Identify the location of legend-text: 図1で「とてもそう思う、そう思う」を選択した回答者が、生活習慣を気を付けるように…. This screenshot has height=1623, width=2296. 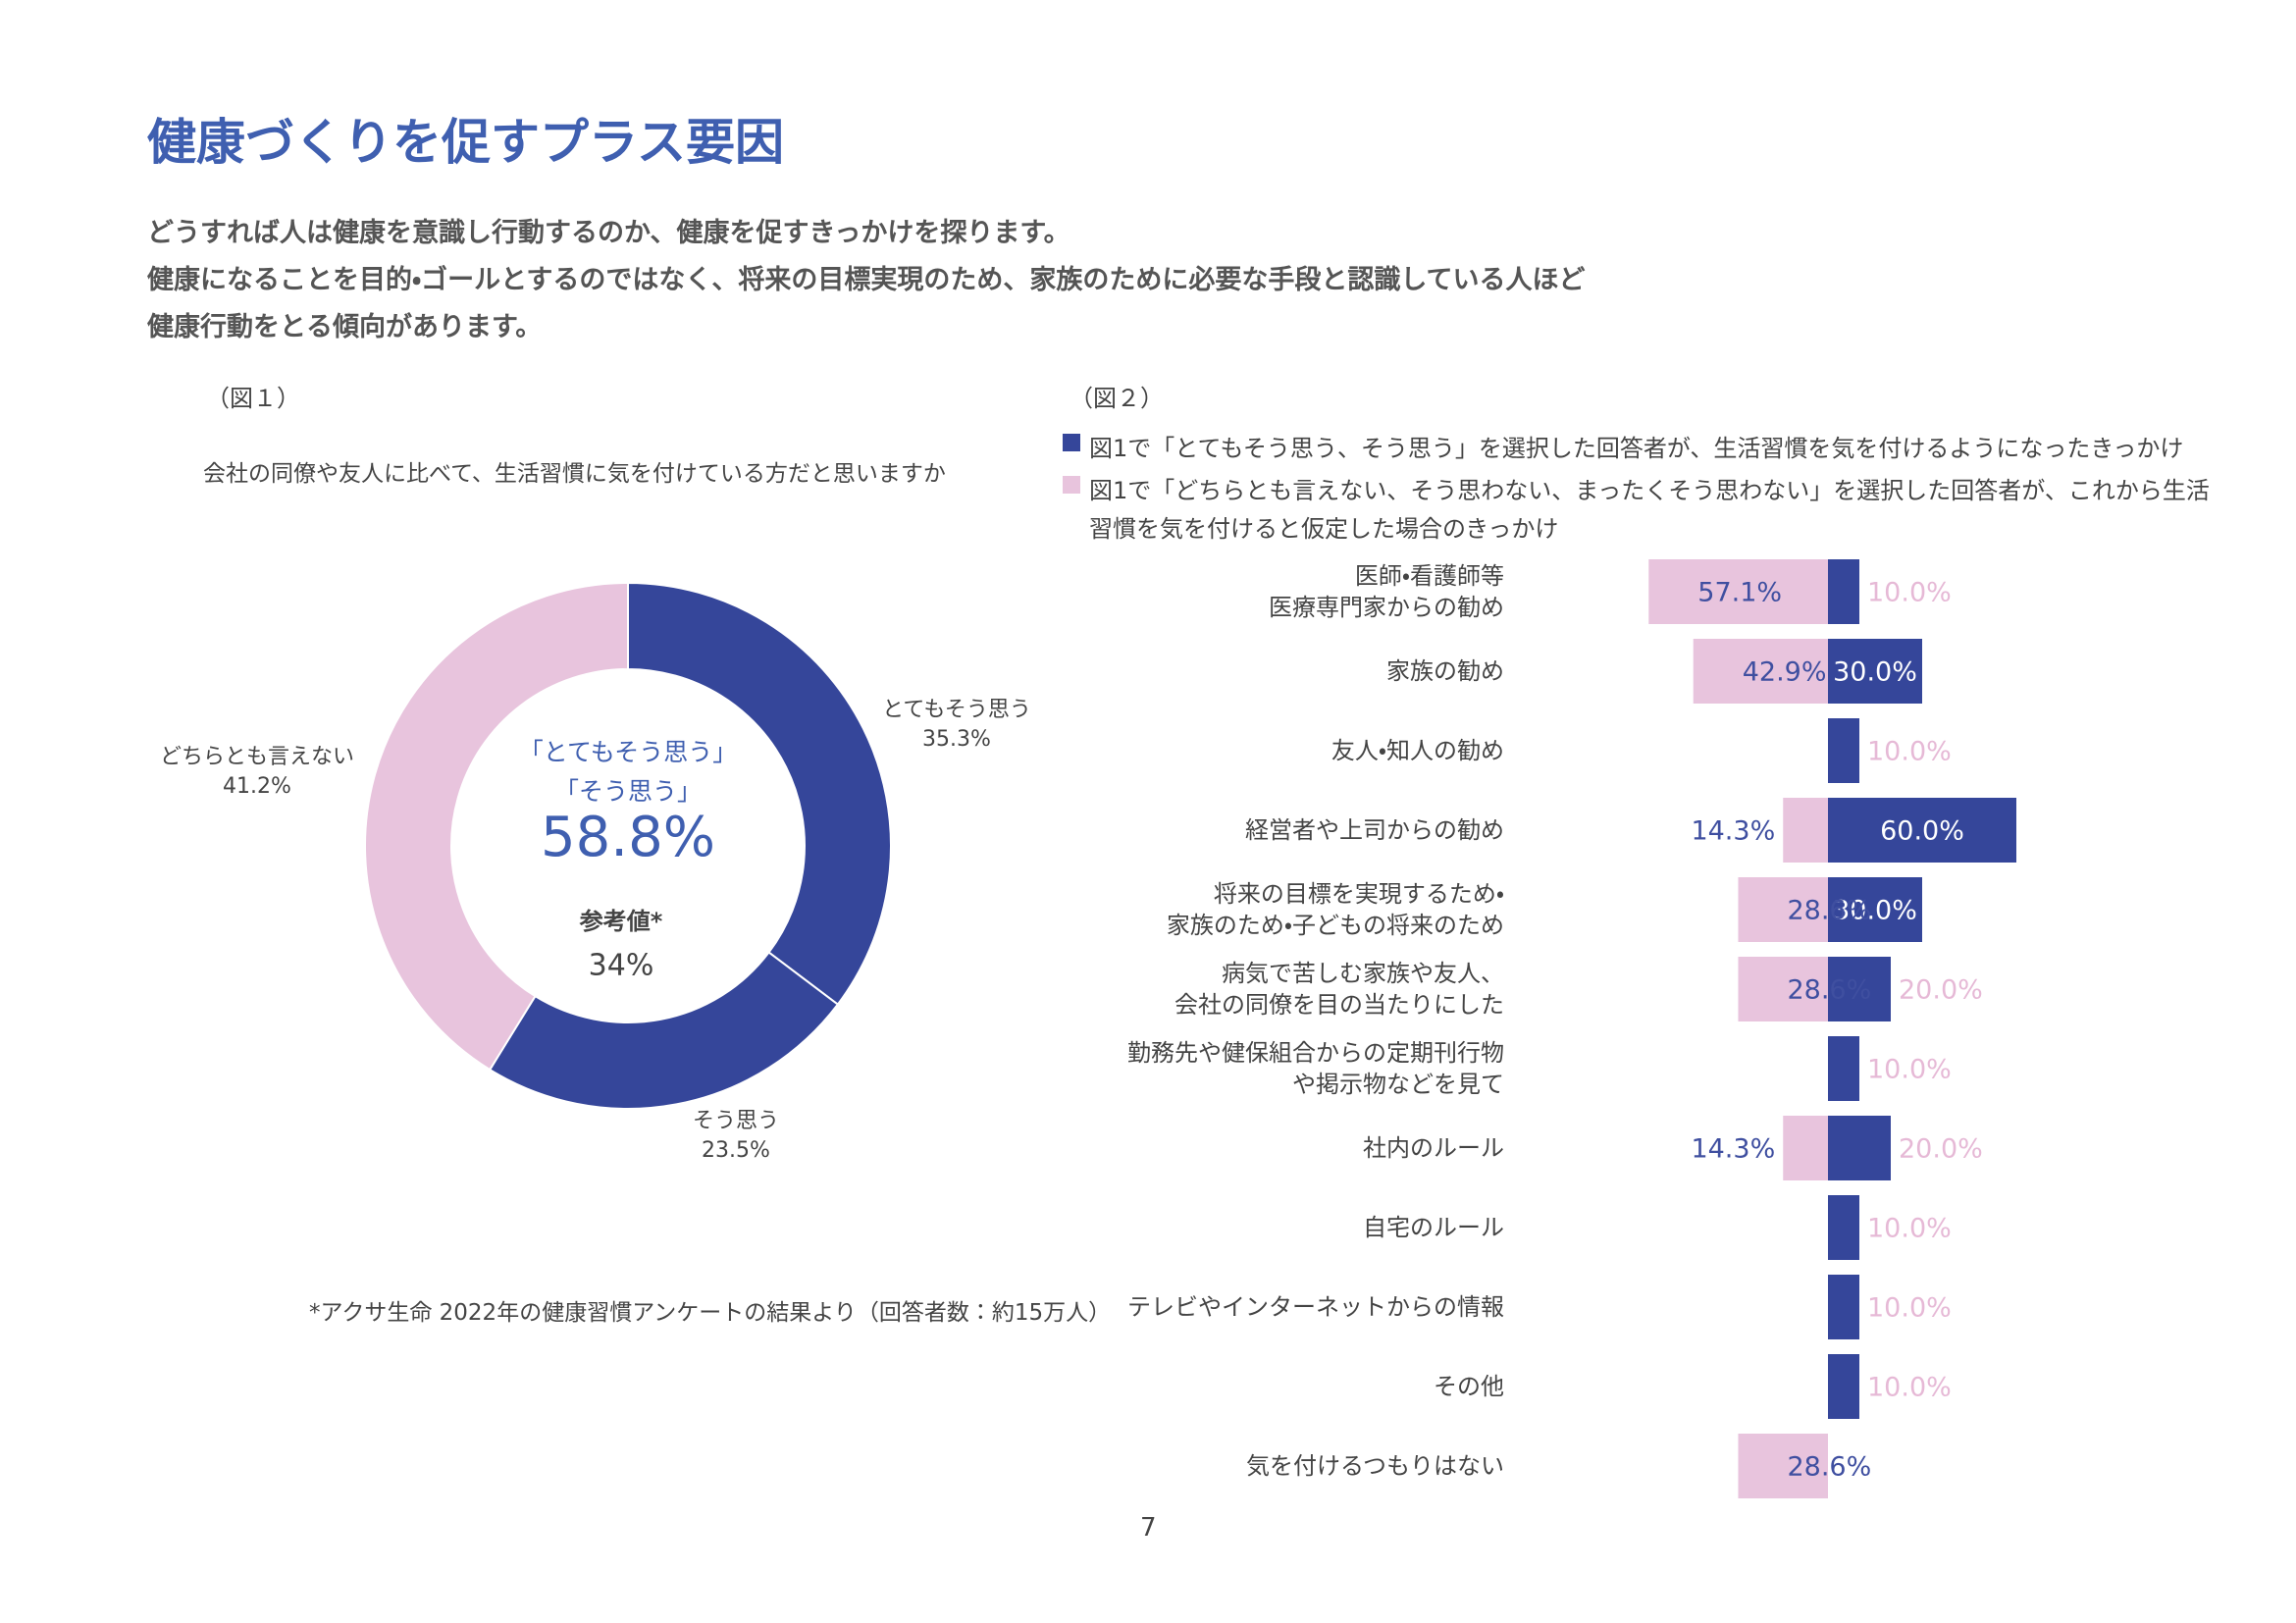
(1636, 448).